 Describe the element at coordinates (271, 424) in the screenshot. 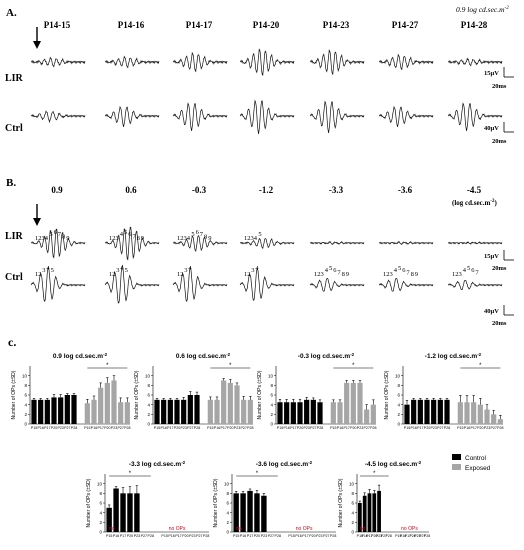

I see `y-tick-label: 0` at that location.